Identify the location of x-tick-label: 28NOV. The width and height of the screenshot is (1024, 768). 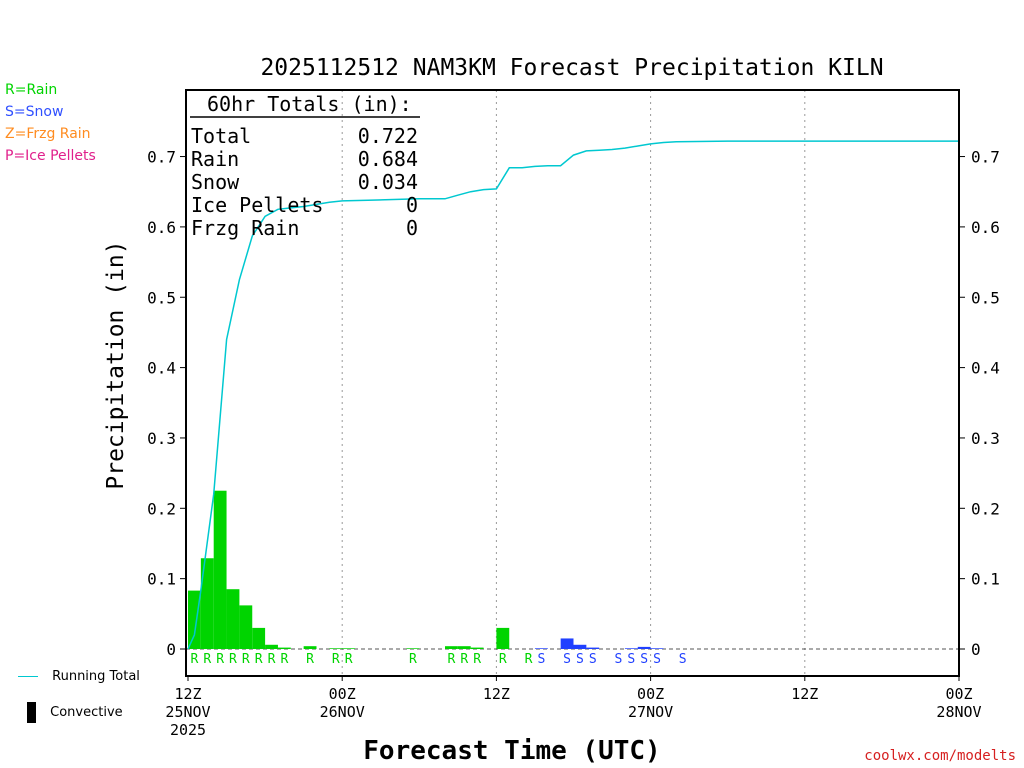
(958, 712).